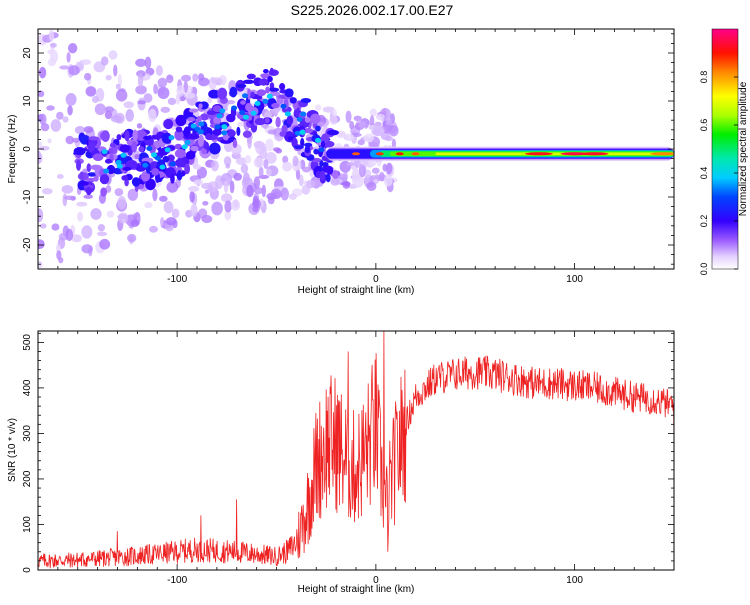  What do you see at coordinates (574, 279) in the screenshot?
I see `x-tick-label: 100` at bounding box center [574, 279].